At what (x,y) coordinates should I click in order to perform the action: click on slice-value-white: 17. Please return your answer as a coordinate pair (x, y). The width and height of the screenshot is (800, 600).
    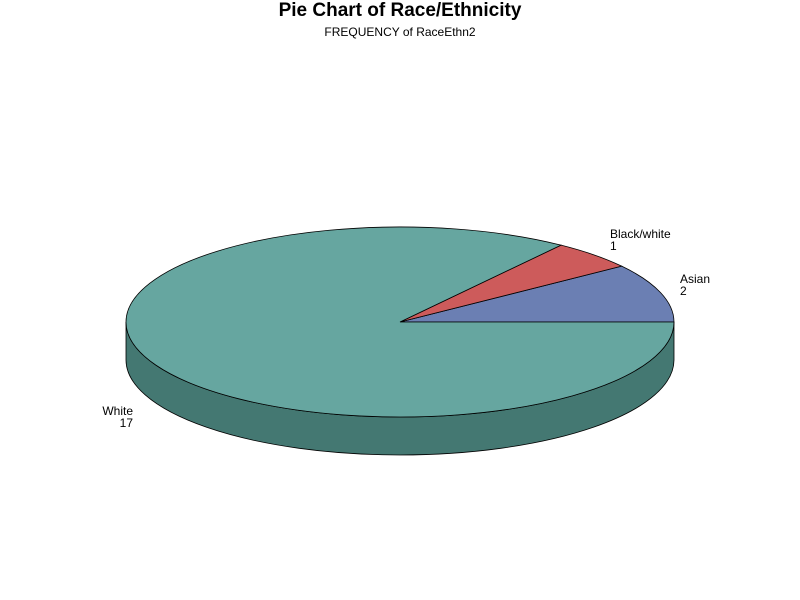
    Looking at the image, I should click on (127, 423).